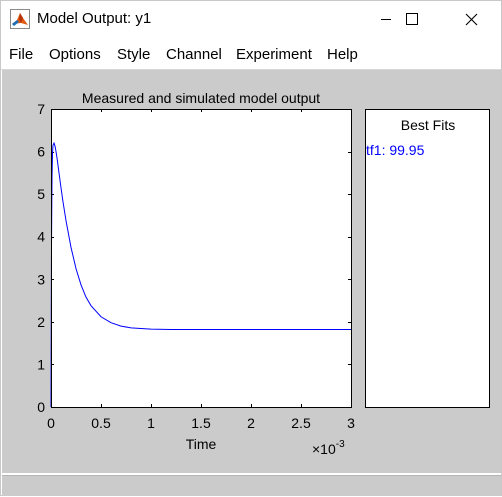 This screenshot has width=502, height=497. Describe the element at coordinates (151, 423) in the screenshot. I see `x-tick-label: 1` at that location.